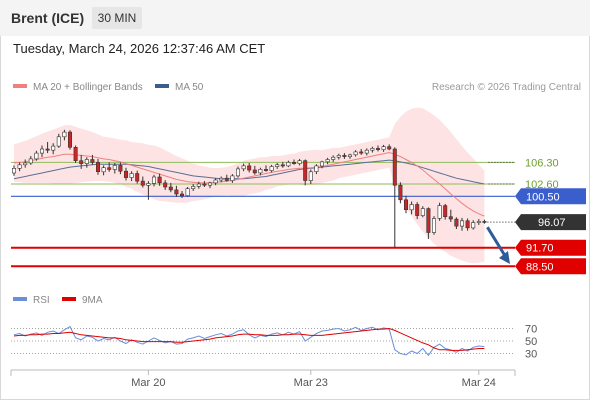  Describe the element at coordinates (540, 249) in the screenshot. I see `level-label-91.70: 91.70` at that location.